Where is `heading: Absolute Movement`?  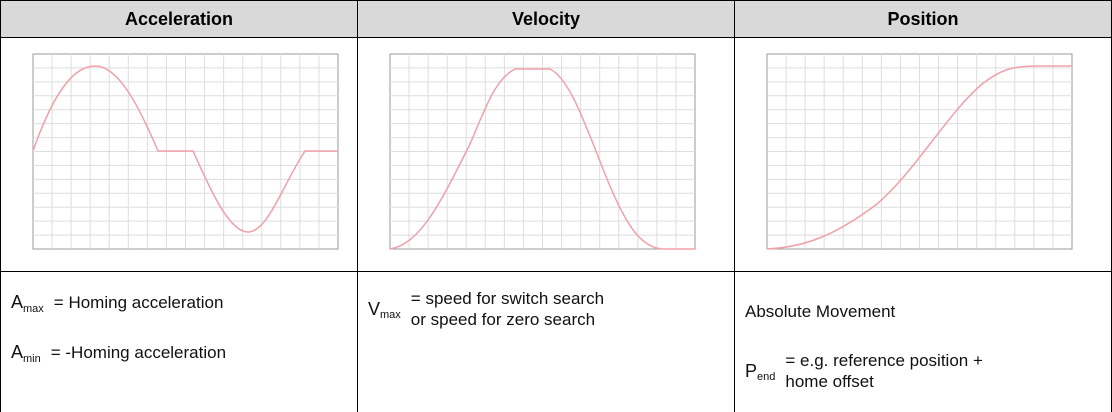
heading: Absolute Movement is located at coordinates (820, 311).